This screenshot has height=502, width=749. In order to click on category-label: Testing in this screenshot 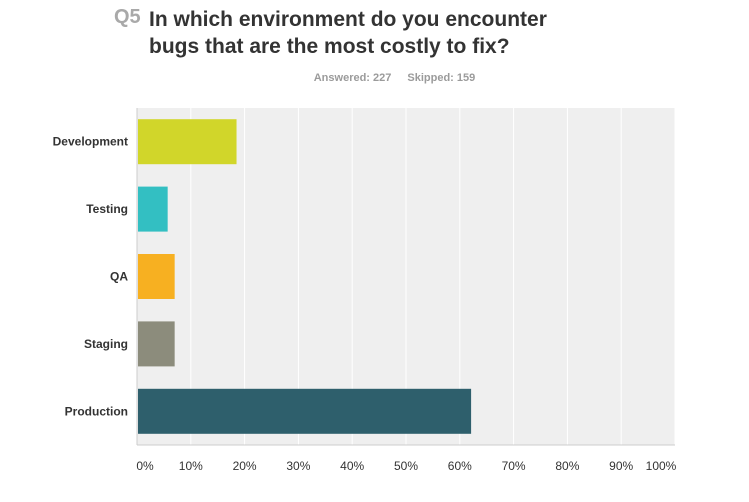, I will do `click(107, 209)`.